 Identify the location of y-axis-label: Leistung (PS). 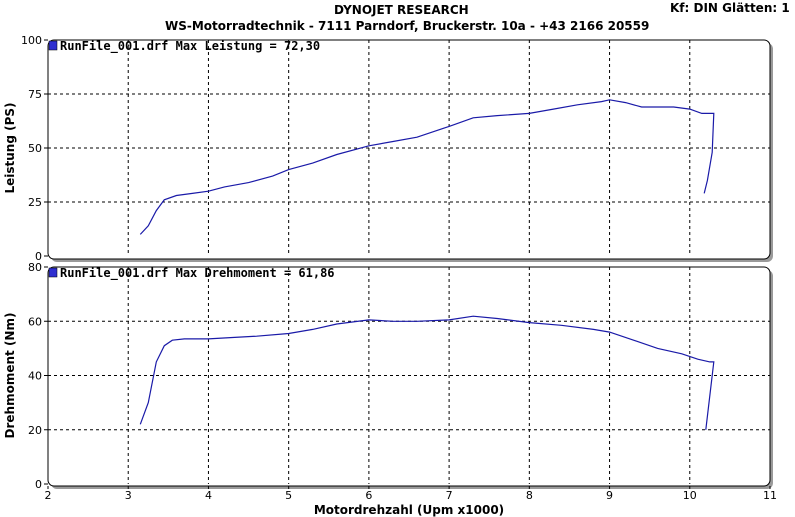
(10, 147).